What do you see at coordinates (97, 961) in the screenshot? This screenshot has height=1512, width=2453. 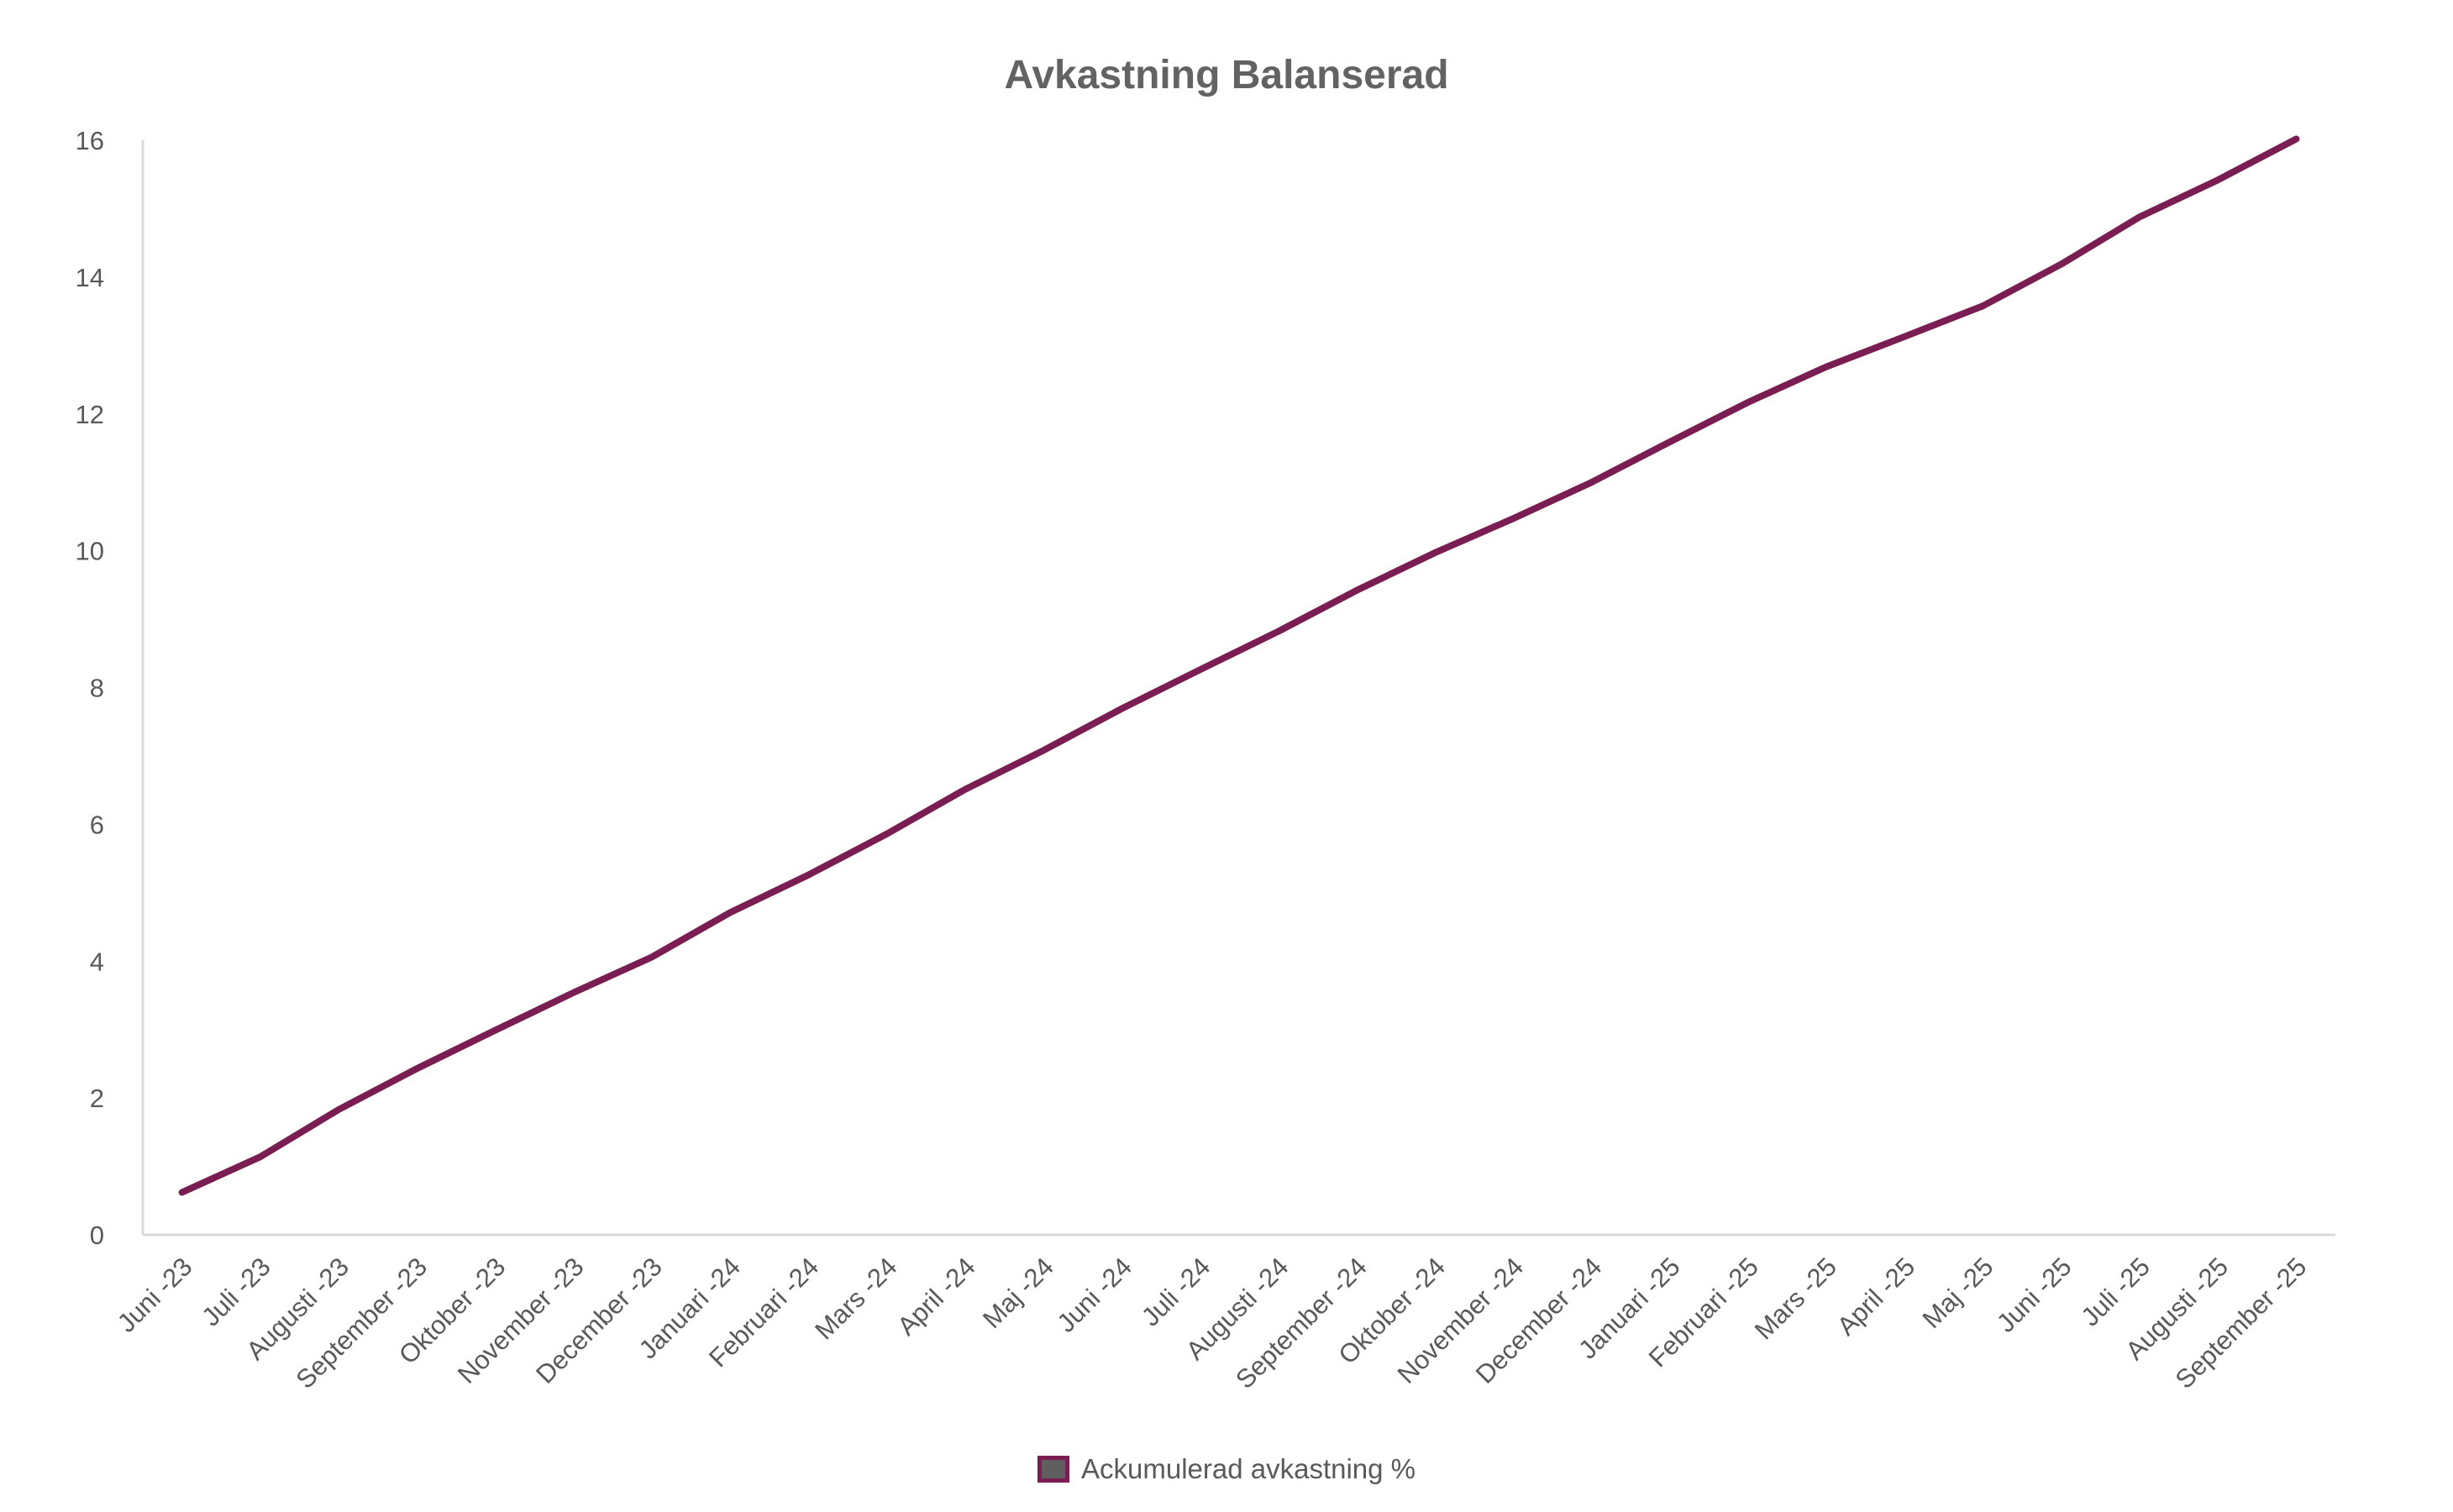 I see `y-tick-label: 4` at bounding box center [97, 961].